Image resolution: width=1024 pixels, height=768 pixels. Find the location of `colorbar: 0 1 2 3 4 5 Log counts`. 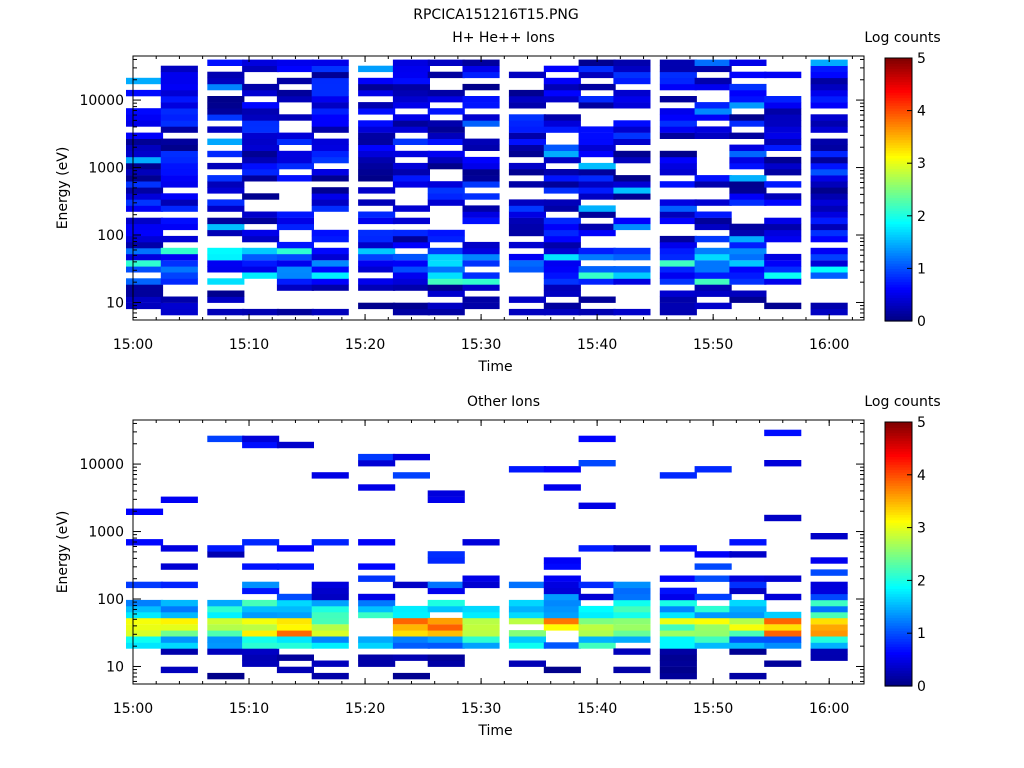

colorbar: 0 1 2 3 4 5 Log counts is located at coordinates (902, 544).